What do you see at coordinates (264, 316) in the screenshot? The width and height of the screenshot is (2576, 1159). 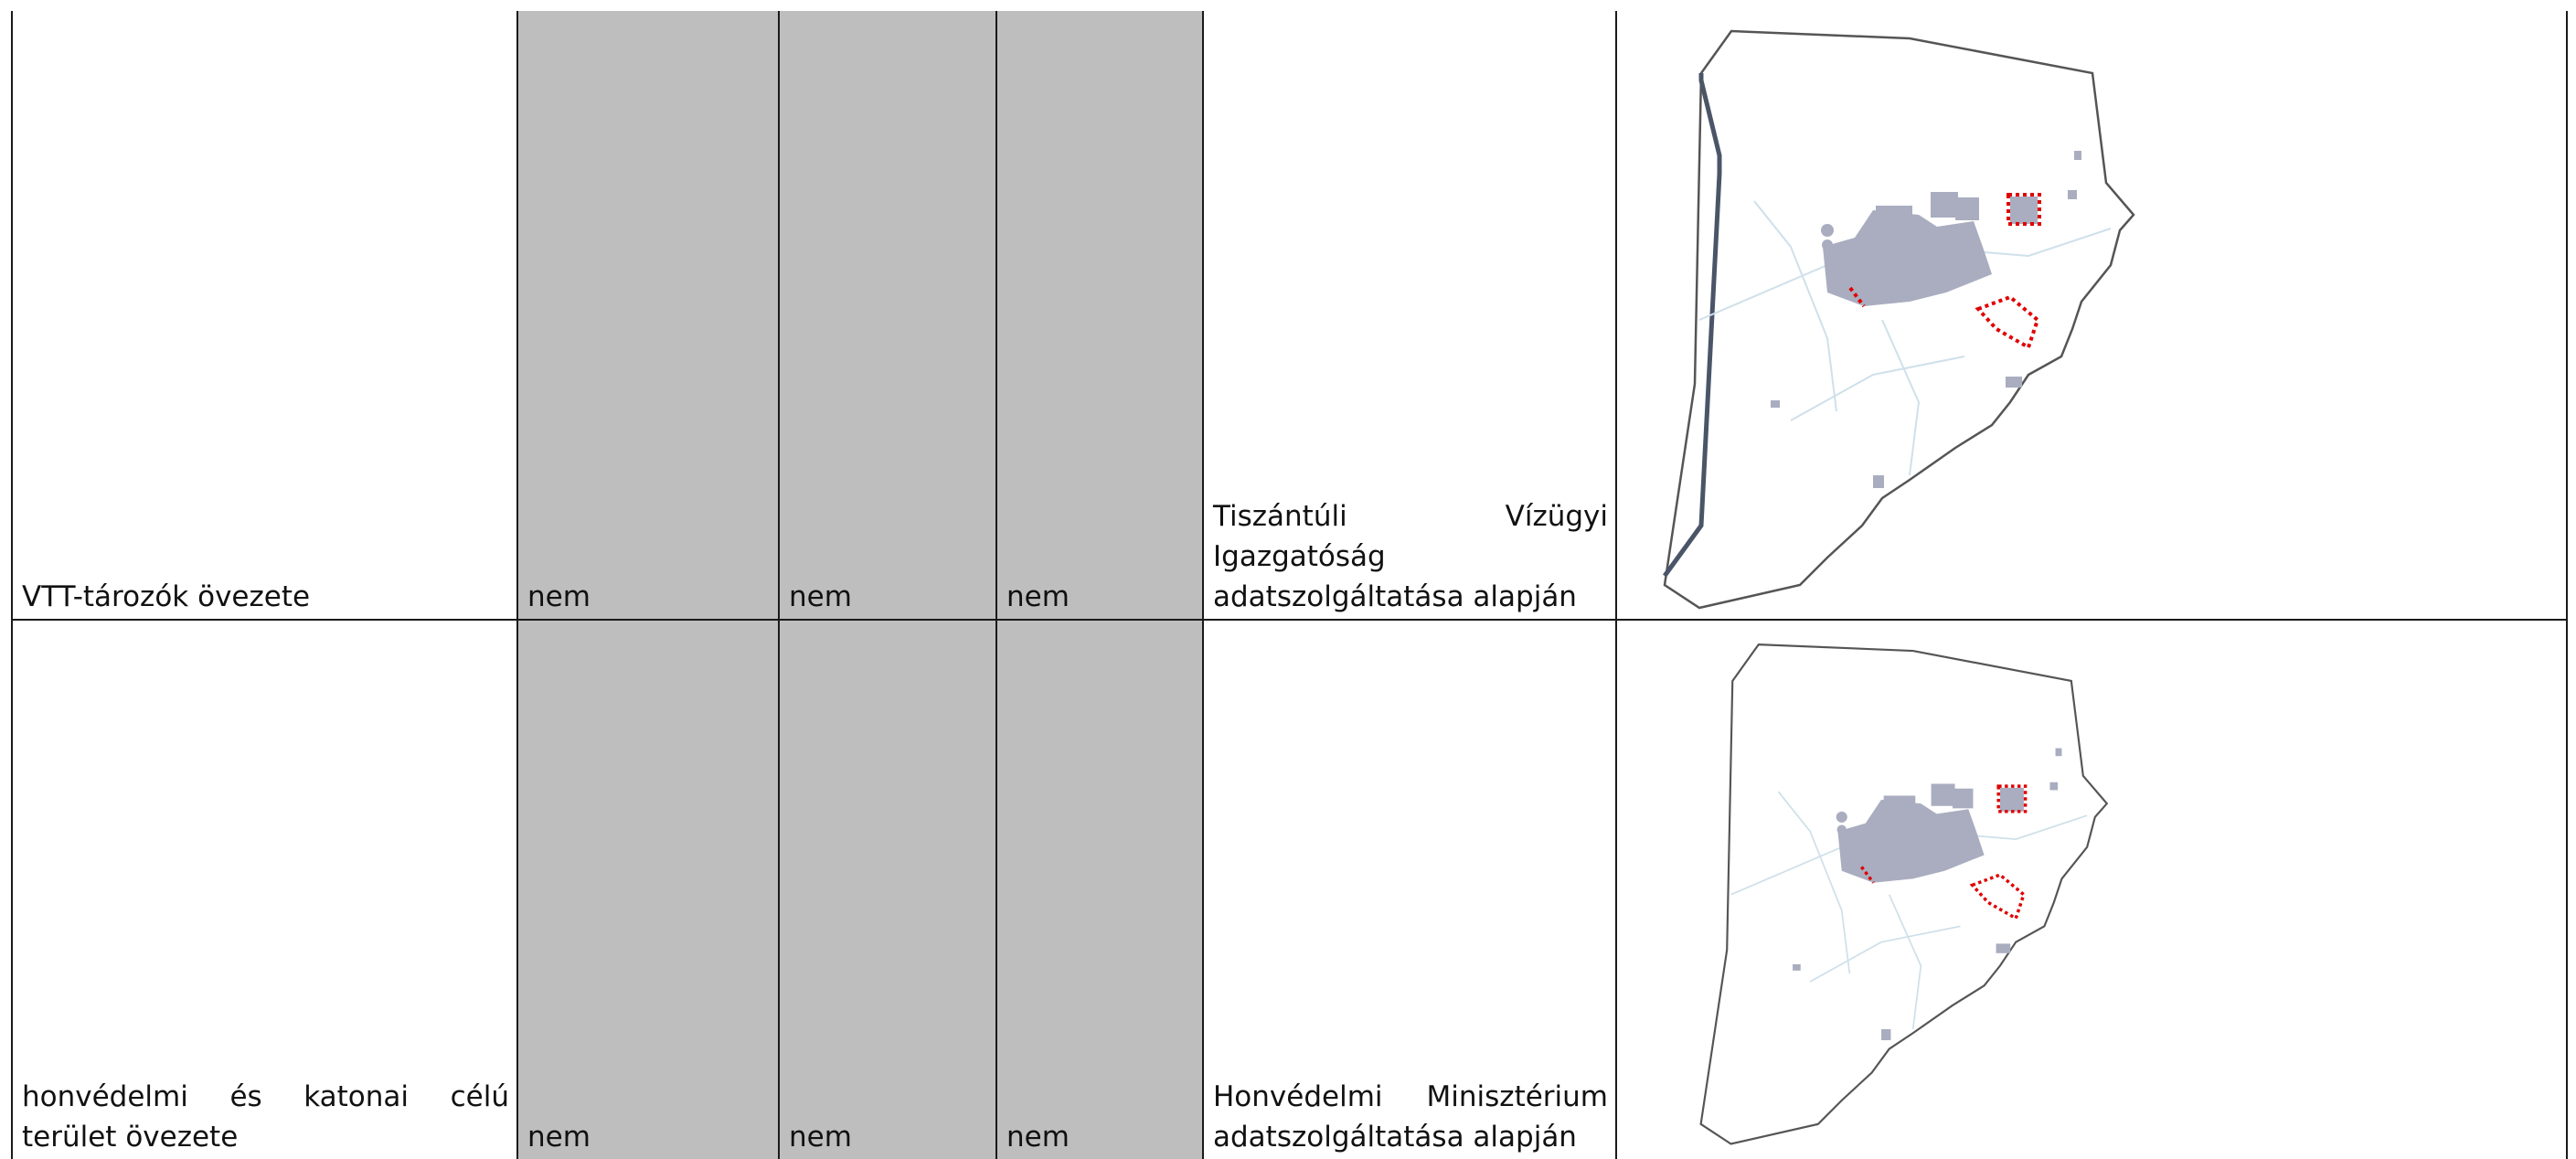 I see `zone-name-cell: VTT-tározók övezete` at bounding box center [264, 316].